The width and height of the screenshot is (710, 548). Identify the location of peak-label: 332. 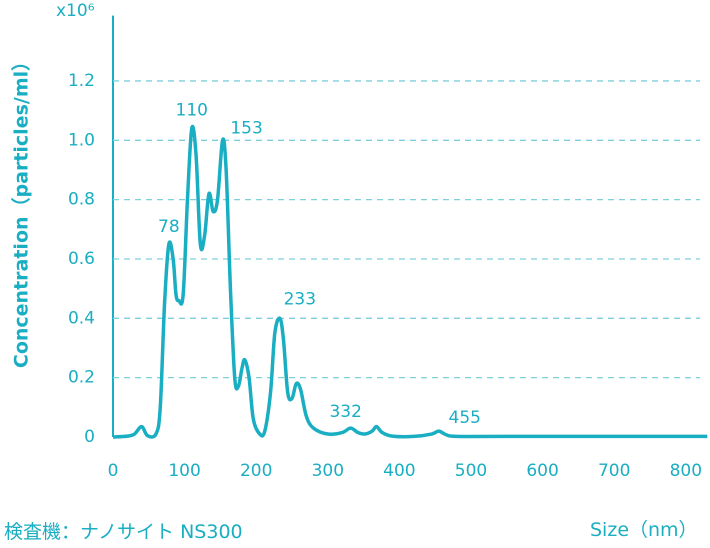
(345, 412).